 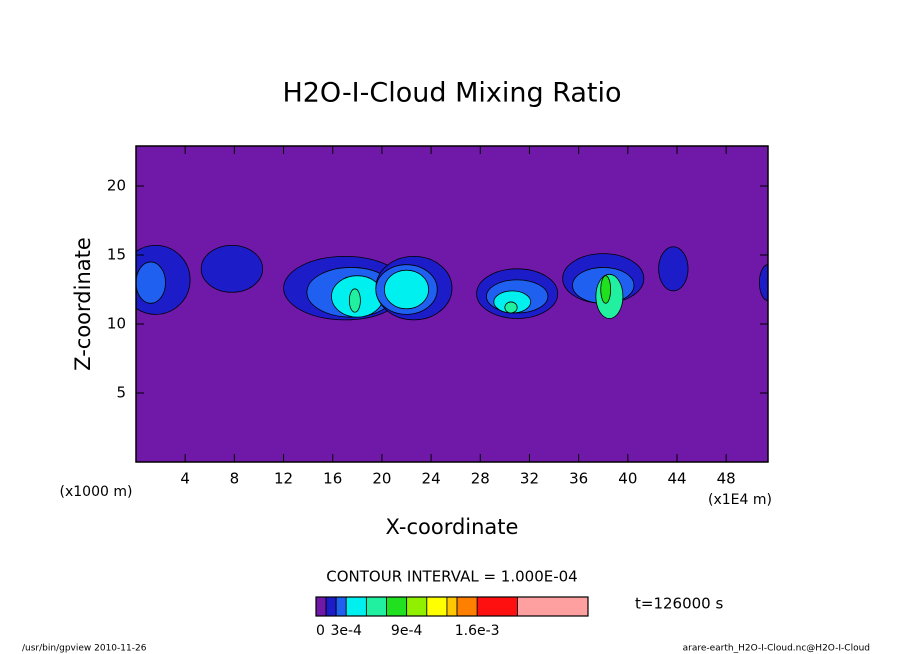 I want to click on footer-right: arare-earth_H2O-I-Cloud.nc@H2O-I-Cloud, so click(x=776, y=649).